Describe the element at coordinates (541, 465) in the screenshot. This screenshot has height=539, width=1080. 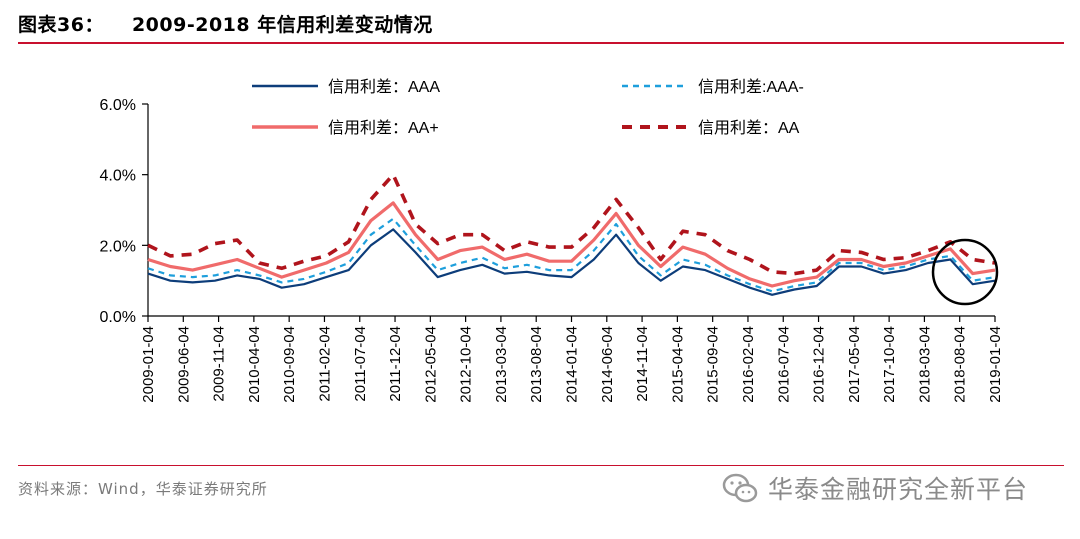
I see `footer-rule` at that location.